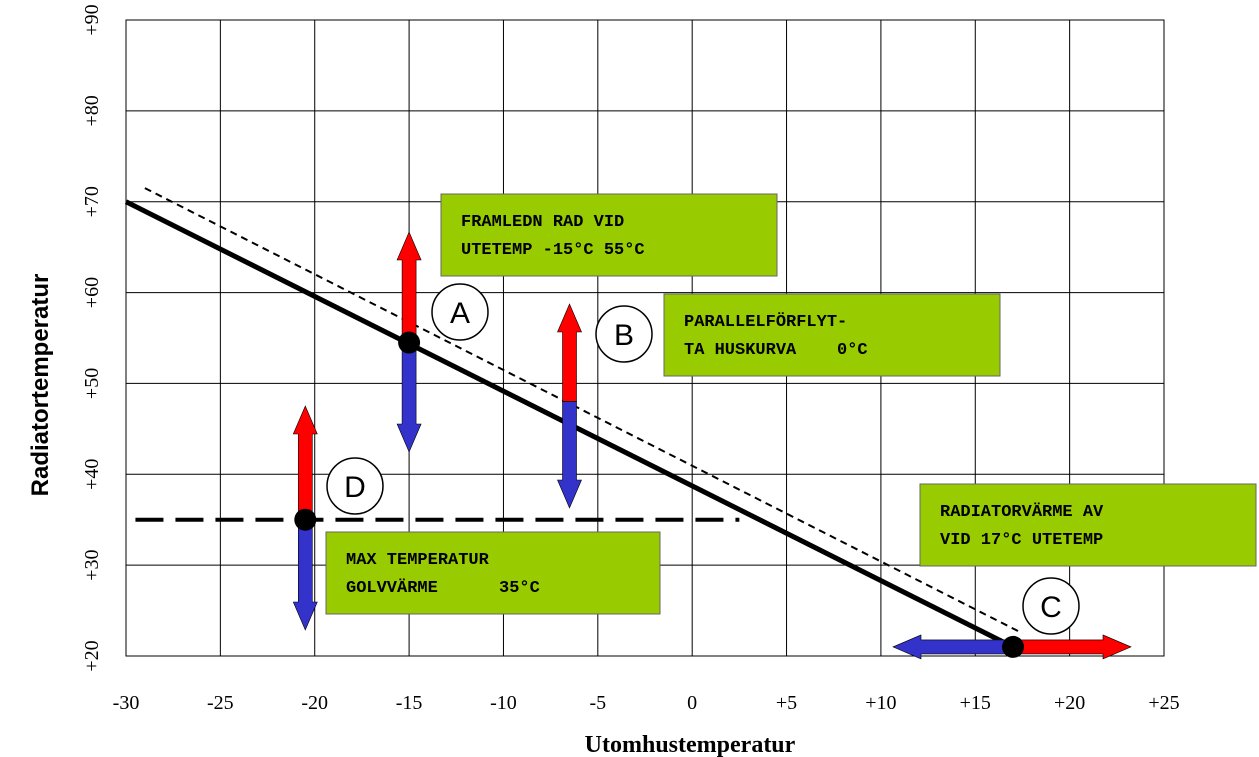 This screenshot has width=1259, height=757. What do you see at coordinates (765, 322) in the screenshot?
I see `annotation-text: PARALLELFÖRFLYT-` at bounding box center [765, 322].